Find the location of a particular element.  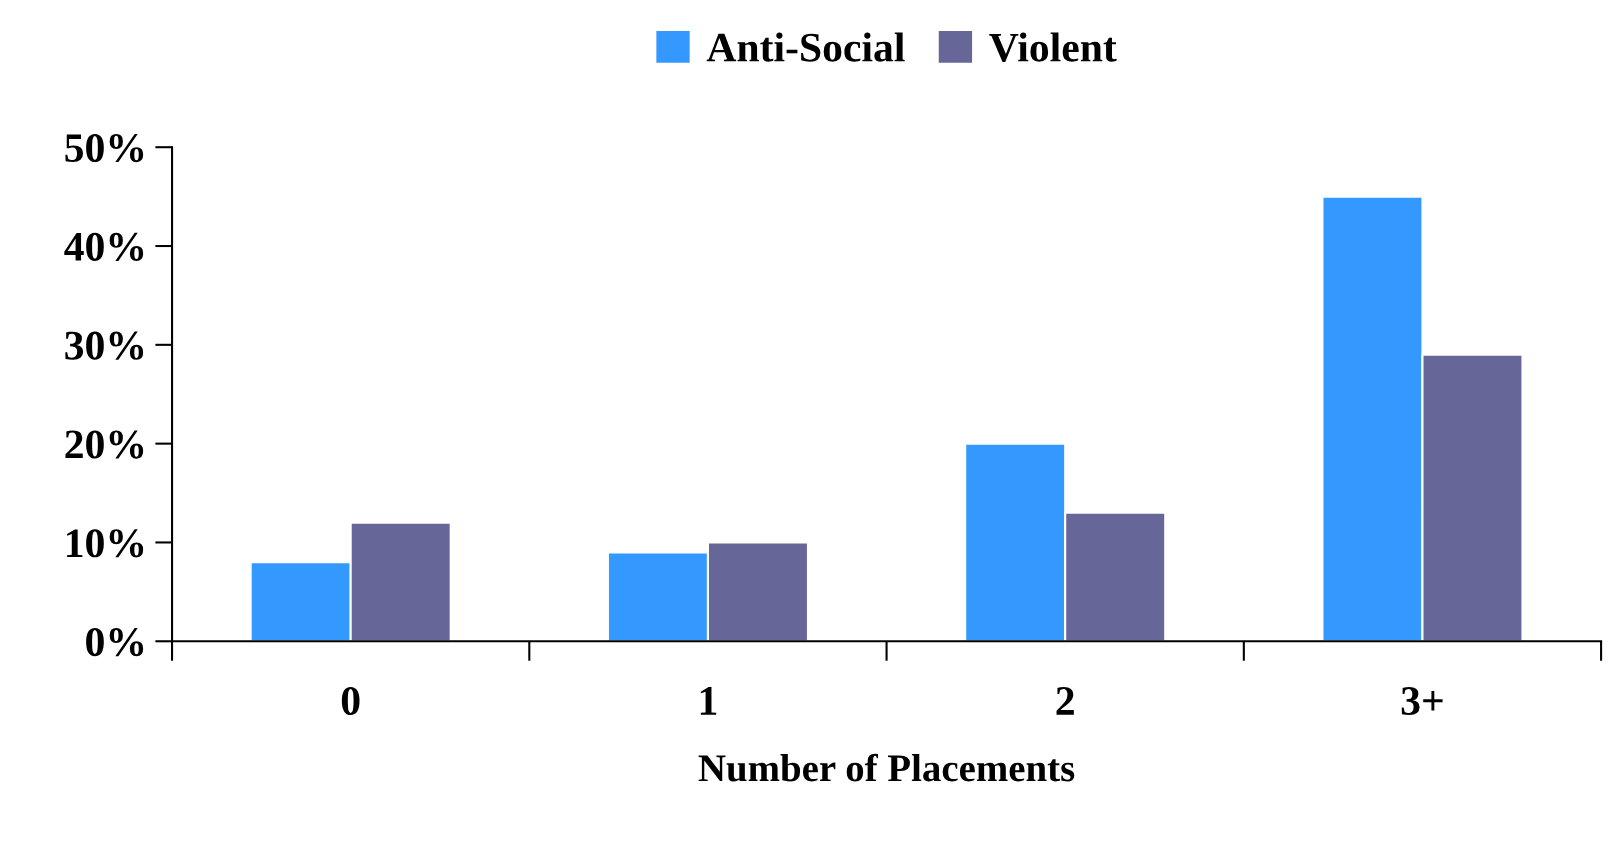

y-tick-label: 40% is located at coordinates (104, 247).